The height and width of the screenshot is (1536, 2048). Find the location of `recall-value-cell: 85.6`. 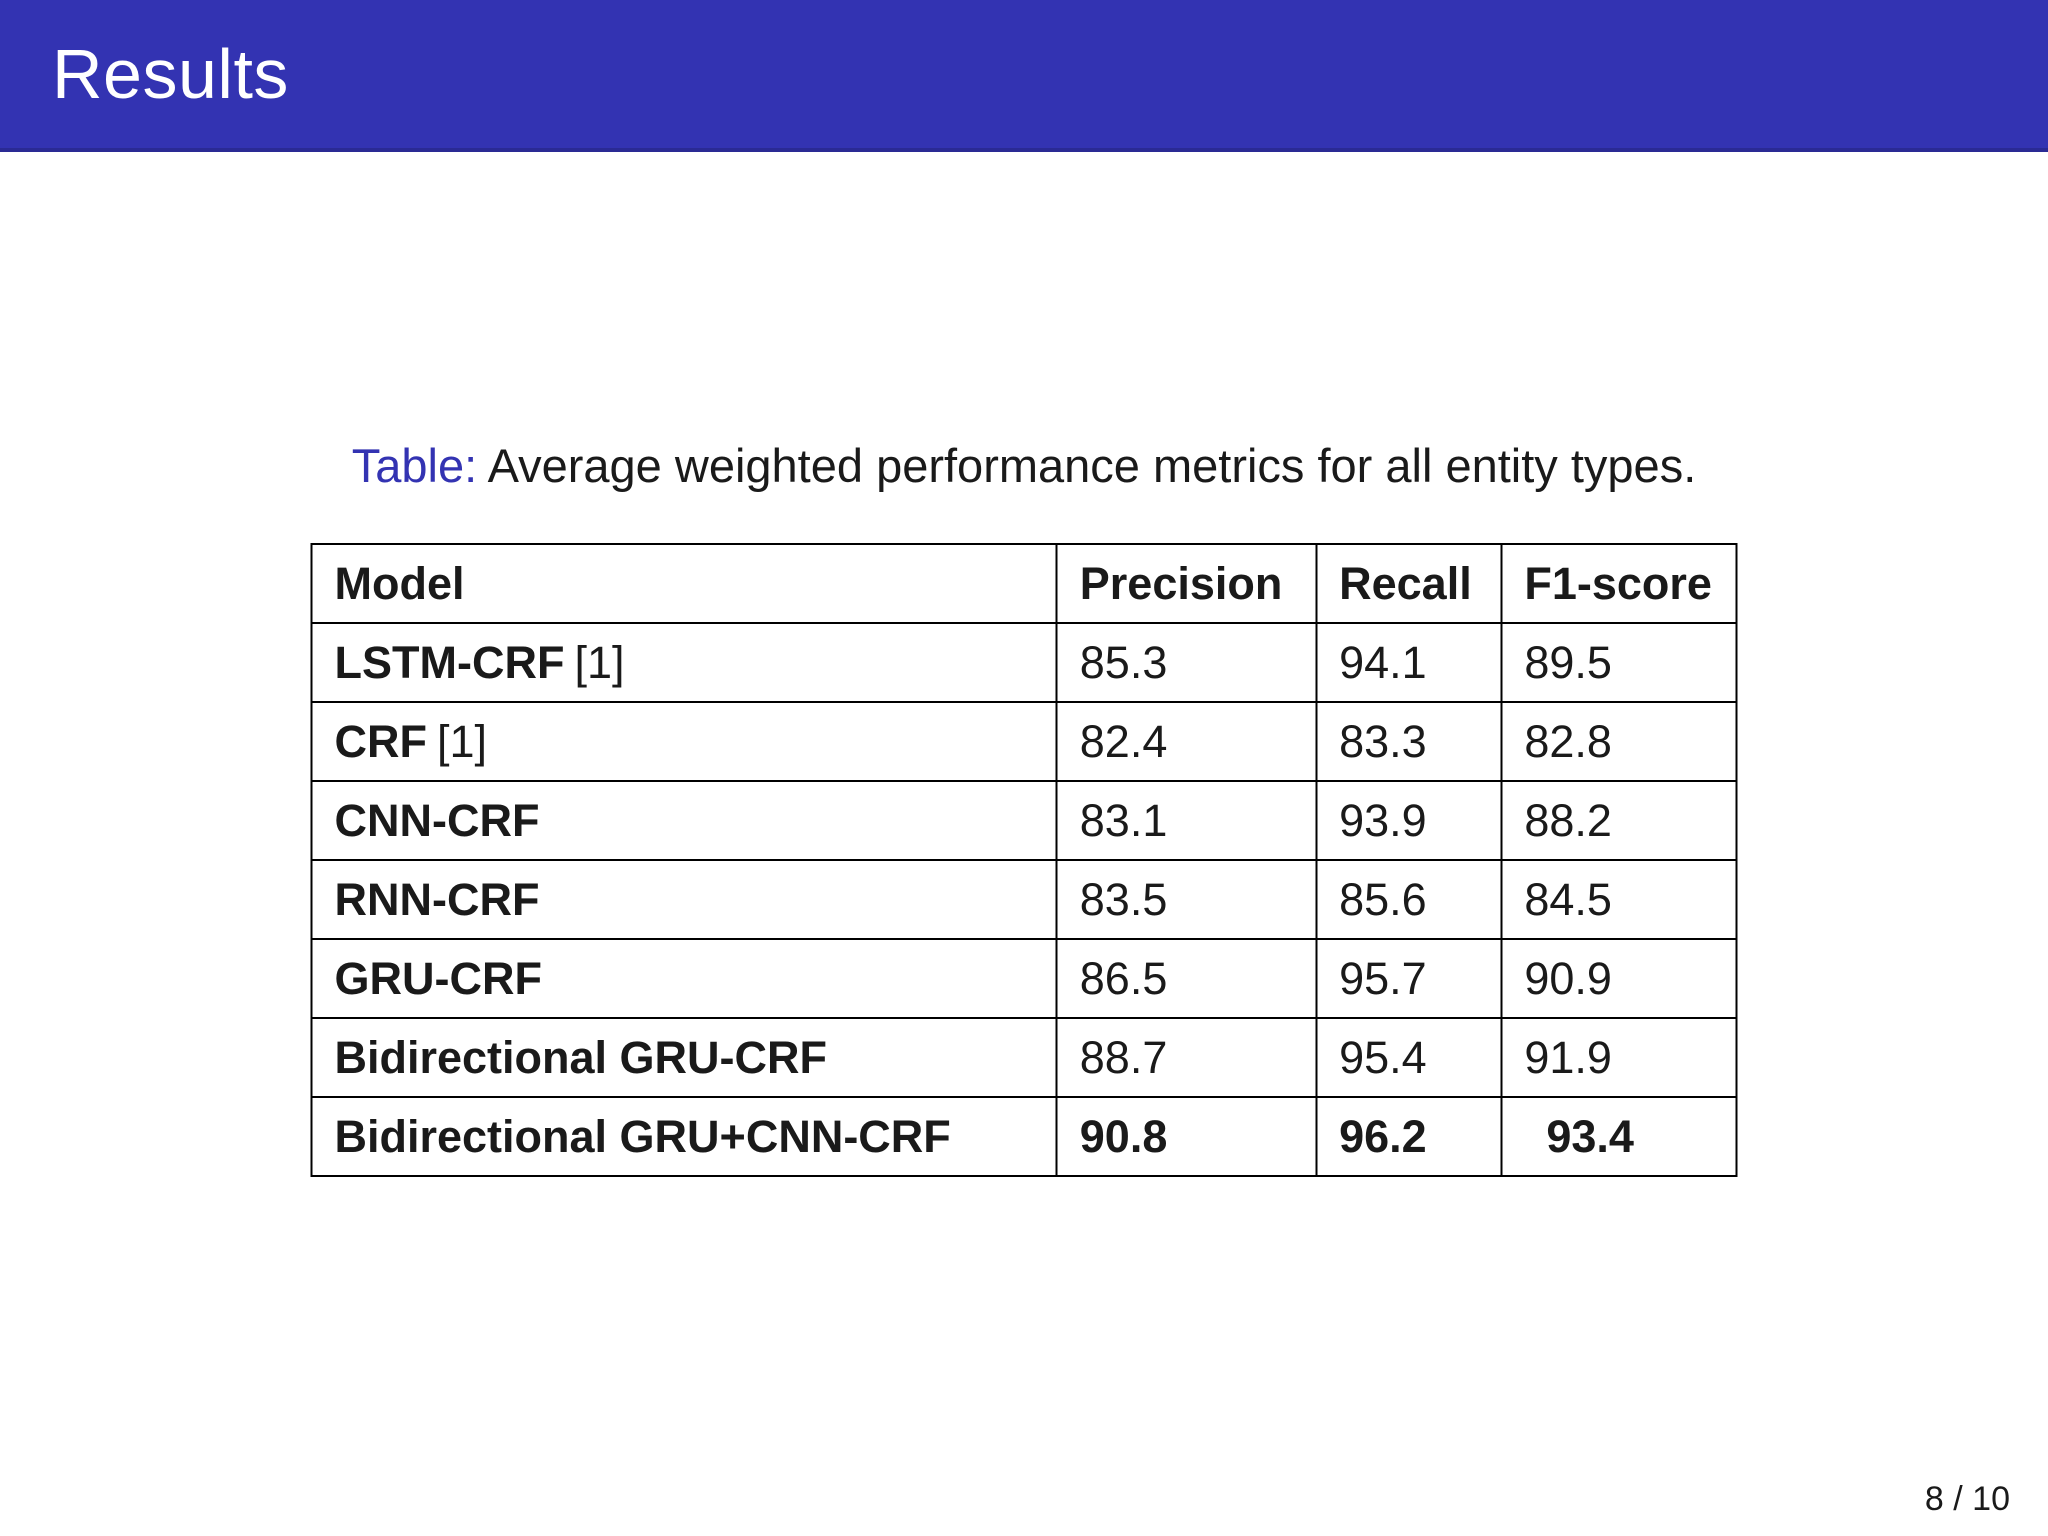

recall-value-cell: 85.6 is located at coordinates (1409, 899).